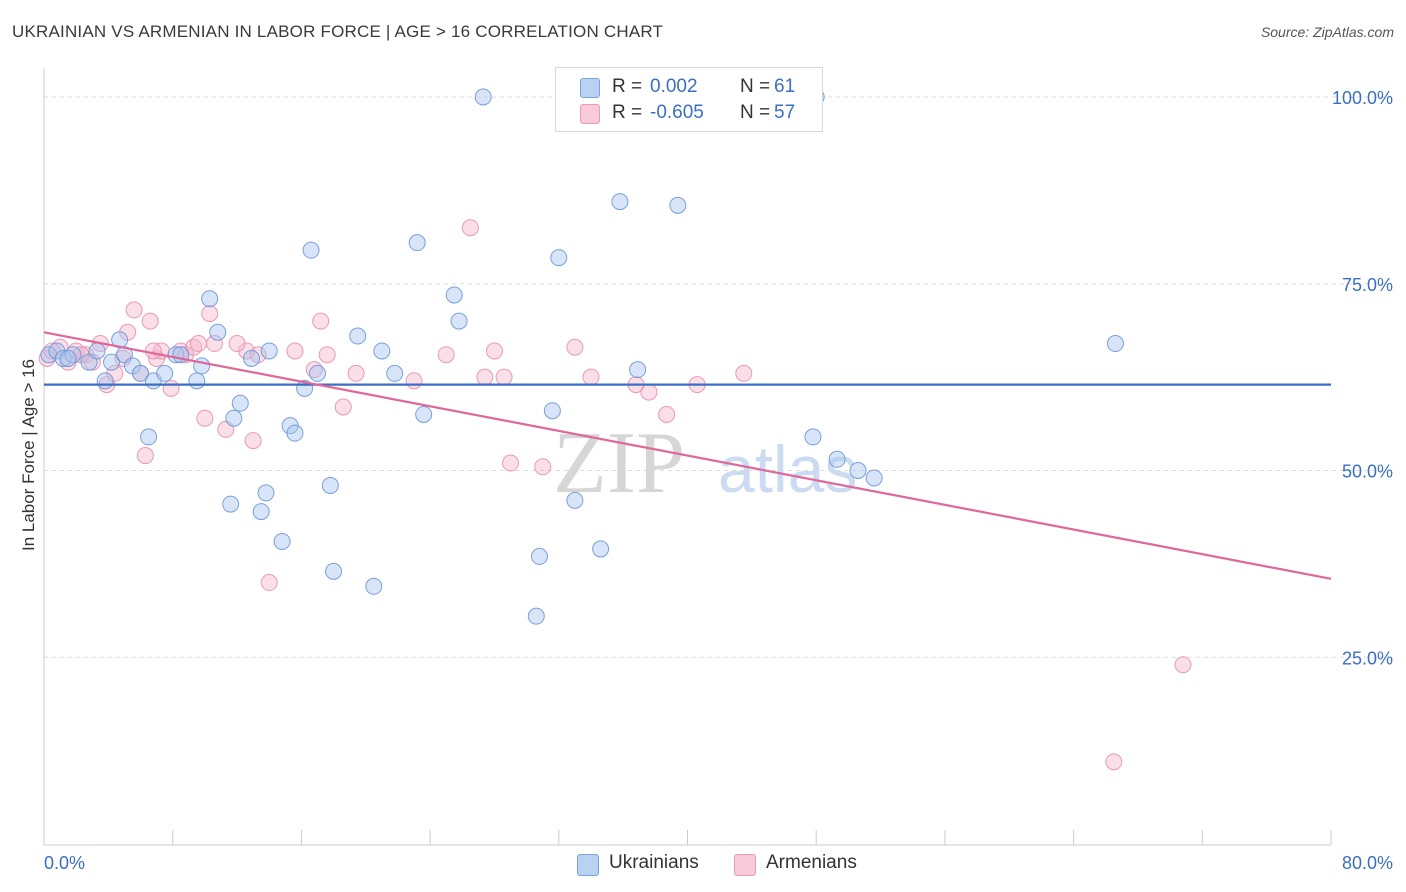  Describe the element at coordinates (64, 863) in the screenshot. I see `x-tick-label: 0.0%` at that location.